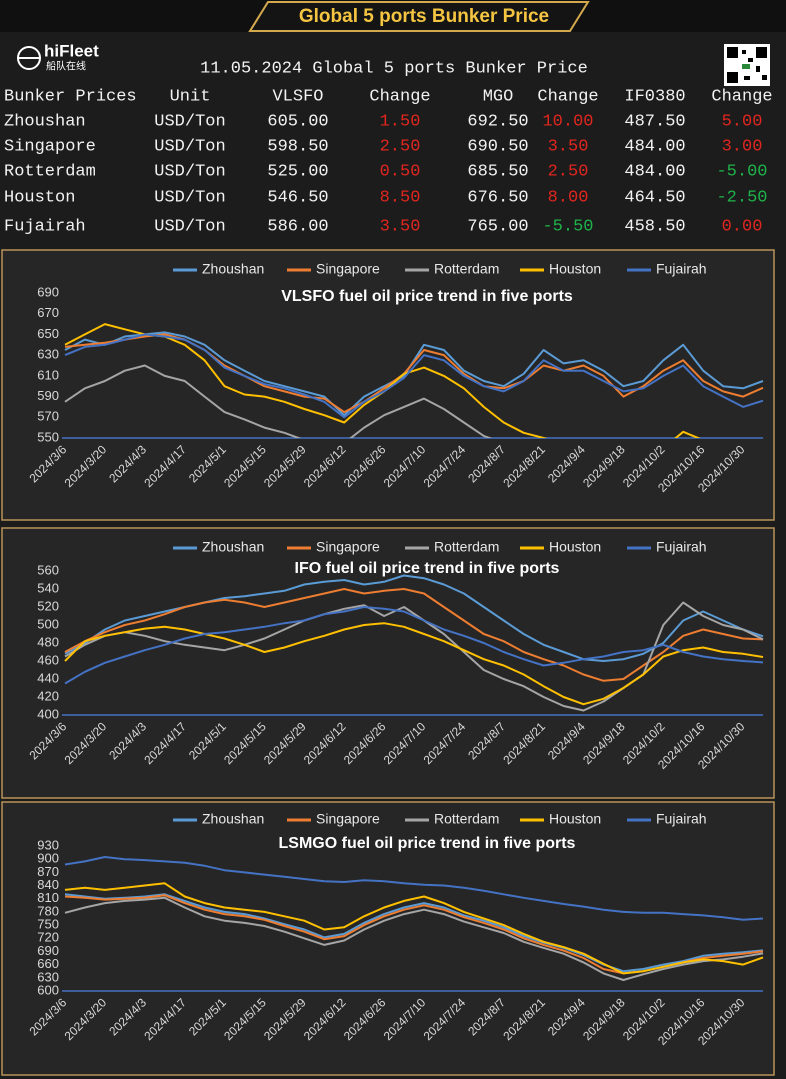  What do you see at coordinates (48, 858) in the screenshot?
I see `y-tick-label: 900` at bounding box center [48, 858].